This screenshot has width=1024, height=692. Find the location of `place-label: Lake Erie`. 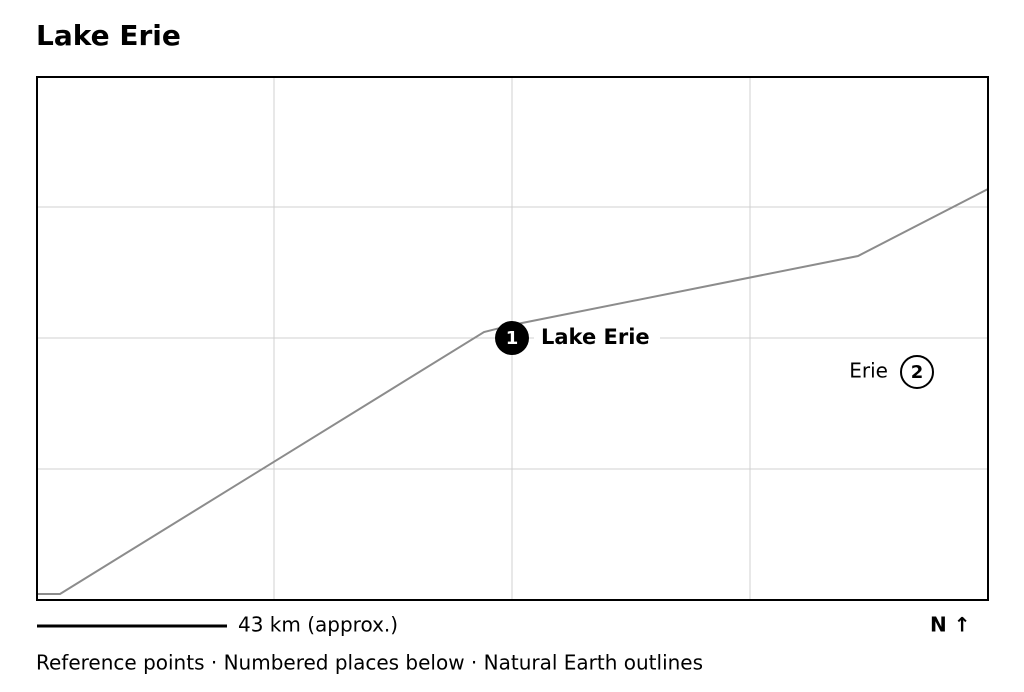

place-label: Lake Erie is located at coordinates (595, 337).